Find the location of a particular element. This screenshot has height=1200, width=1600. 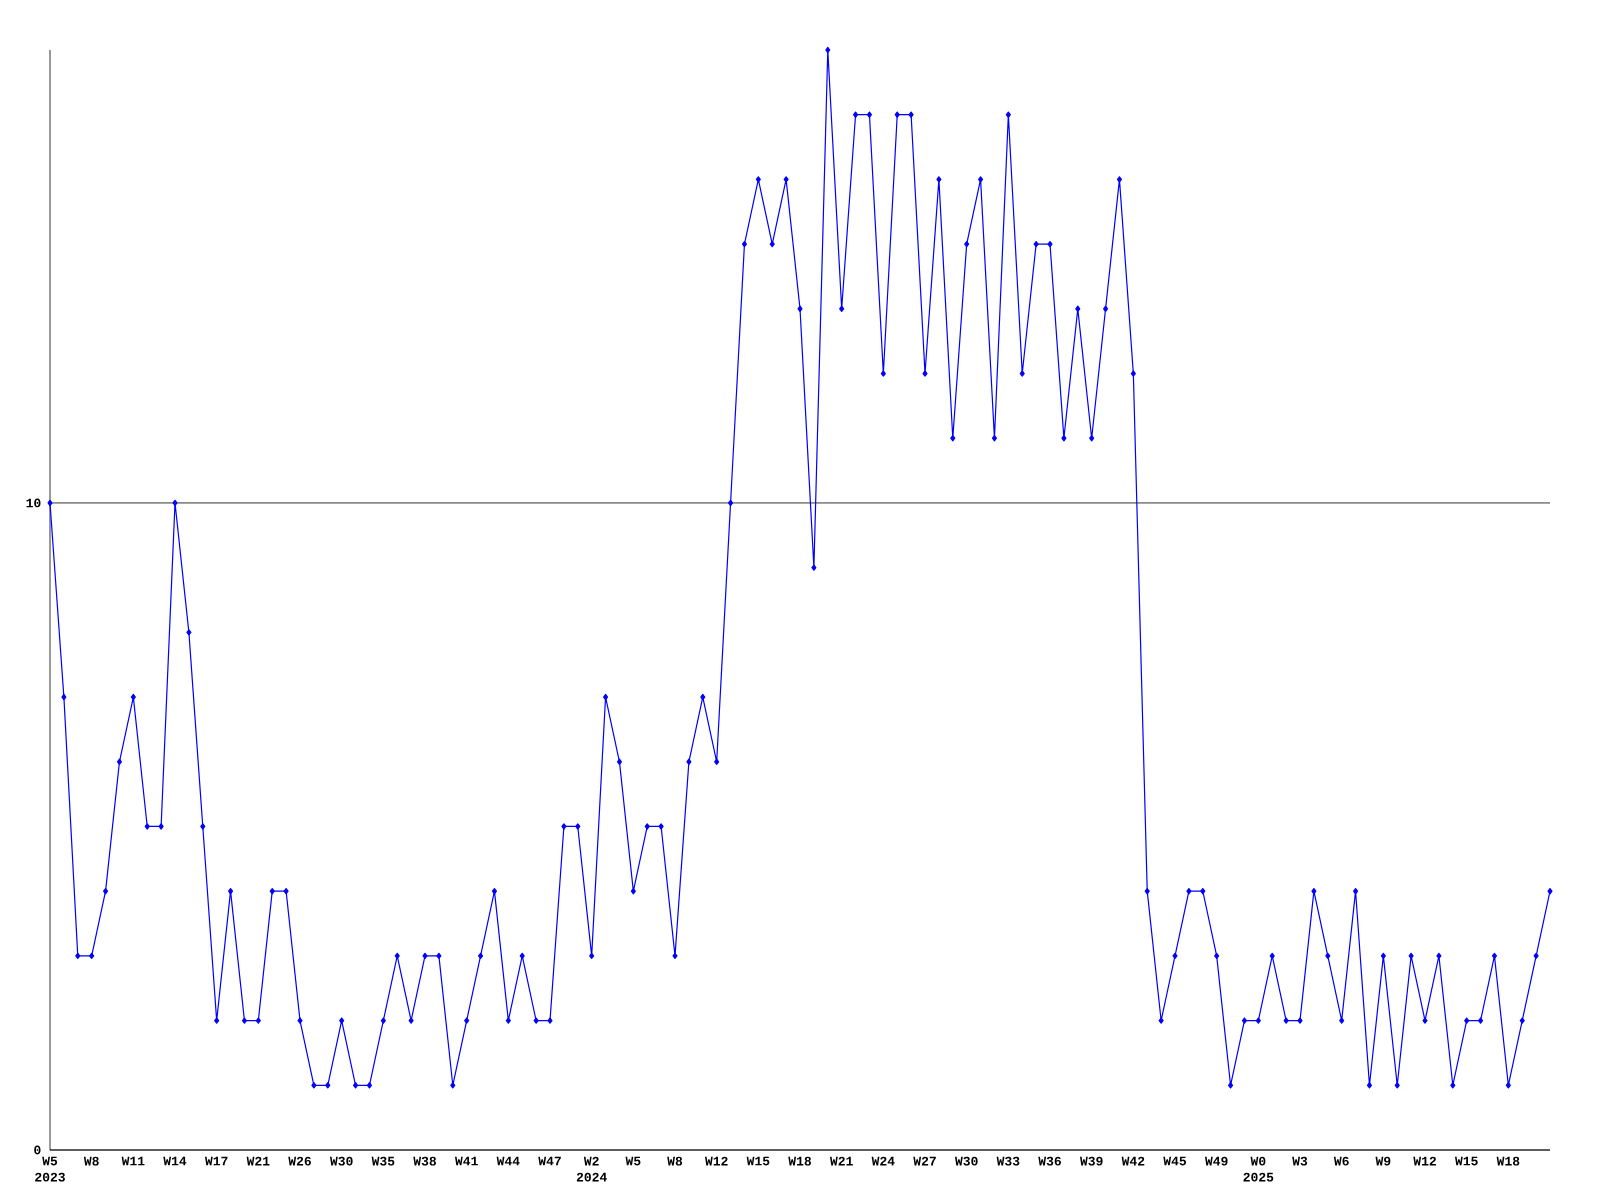

x-tick-label: W45 is located at coordinates (1175, 1161).